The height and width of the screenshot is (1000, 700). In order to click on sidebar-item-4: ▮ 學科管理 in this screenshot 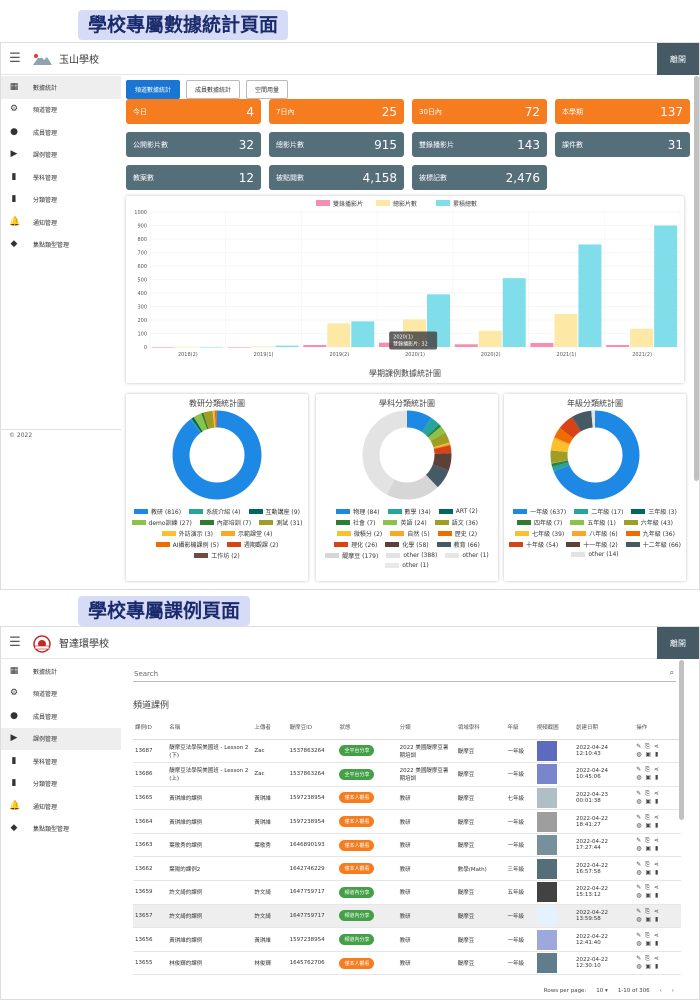, I will do `click(61, 761)`.